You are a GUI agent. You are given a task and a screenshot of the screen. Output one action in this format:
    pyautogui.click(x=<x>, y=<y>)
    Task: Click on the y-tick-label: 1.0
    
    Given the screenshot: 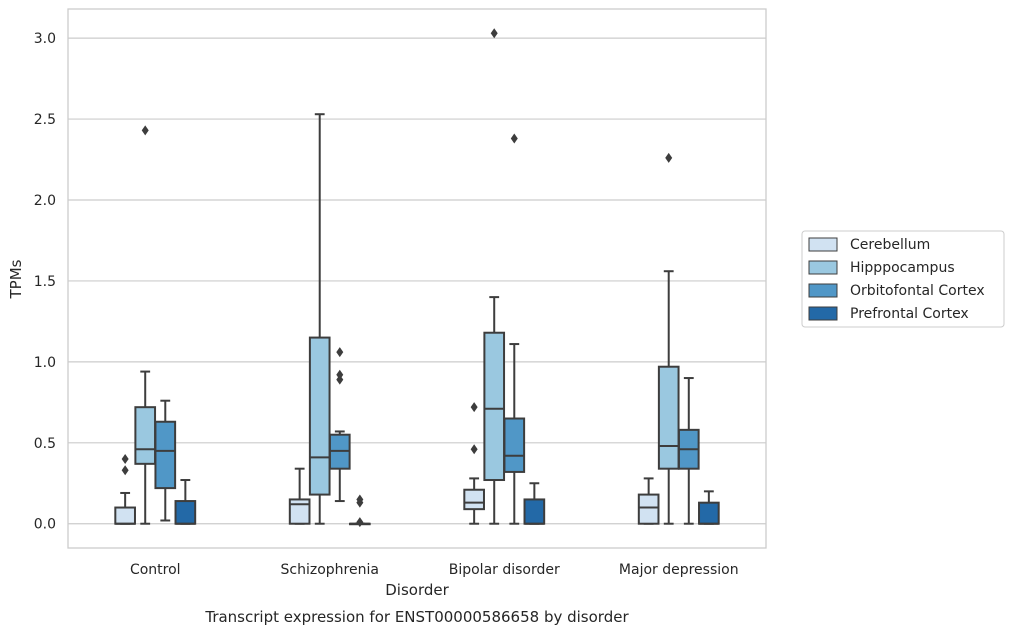 What is the action you would take?
    pyautogui.click(x=45, y=363)
    